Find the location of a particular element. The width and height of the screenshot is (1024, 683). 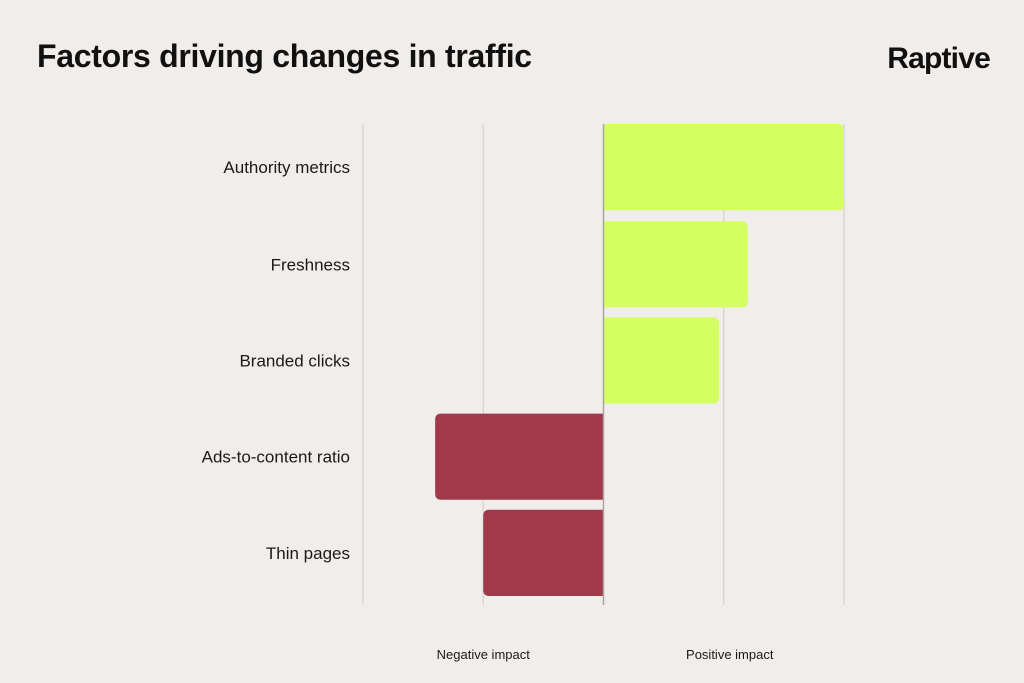

category-label: Thin pages is located at coordinates (308, 553).